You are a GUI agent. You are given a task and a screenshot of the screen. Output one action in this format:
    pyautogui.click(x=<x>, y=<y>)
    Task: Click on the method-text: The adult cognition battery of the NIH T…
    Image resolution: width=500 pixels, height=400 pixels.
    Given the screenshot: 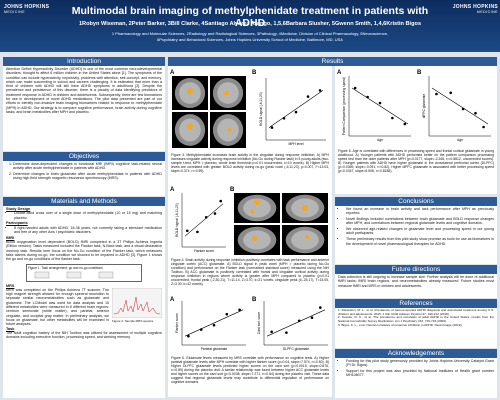 What is the action you would take?
    pyautogui.click(x=84, y=335)
    